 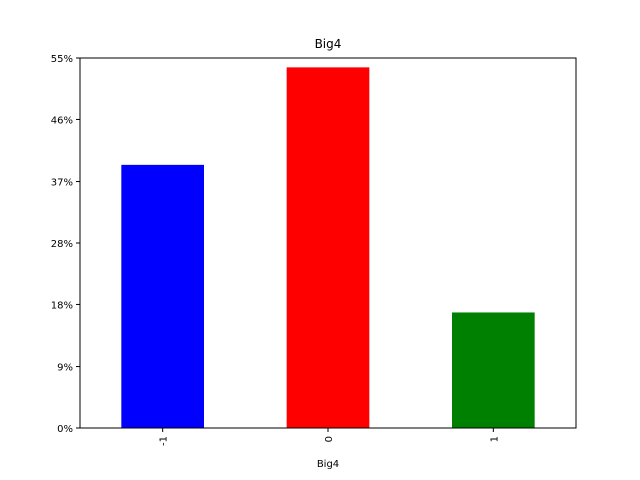 What do you see at coordinates (164, 441) in the screenshot?
I see `x-tick-label: -1` at bounding box center [164, 441].